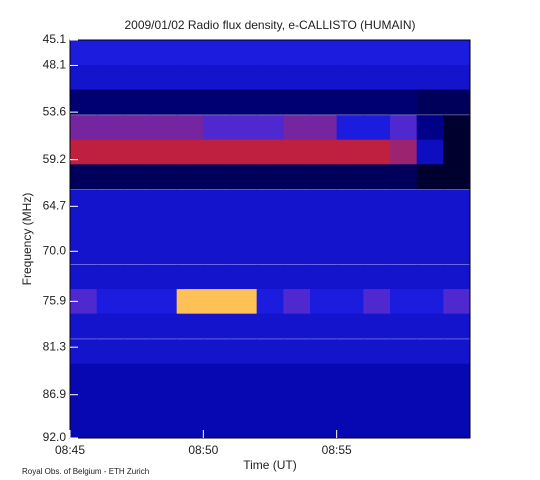 The width and height of the screenshot is (540, 480). What do you see at coordinates (70, 450) in the screenshot?
I see `x-tick-label: 08:45` at bounding box center [70, 450].